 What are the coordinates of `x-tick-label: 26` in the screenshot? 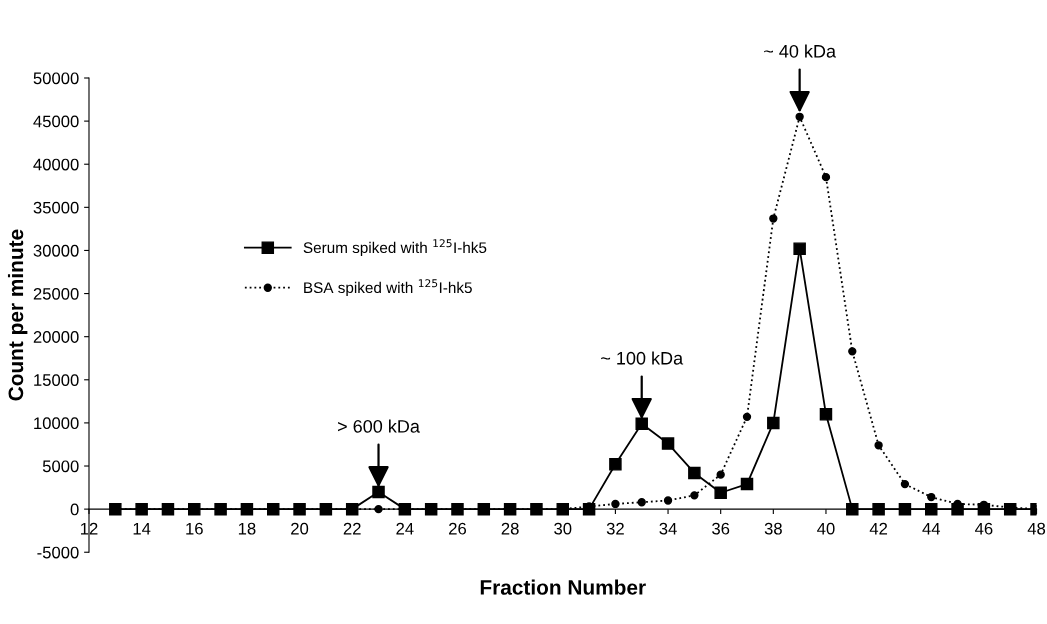 It's located at (458, 528).